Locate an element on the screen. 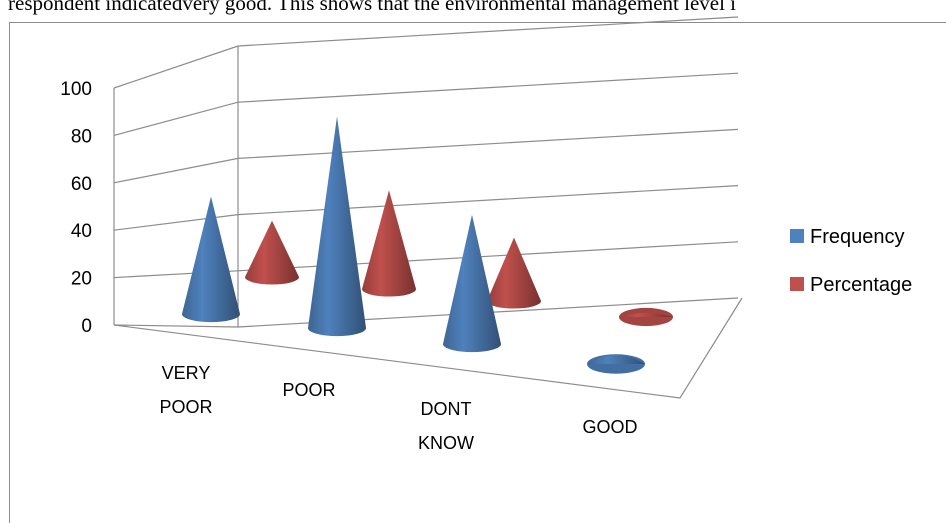  cone-percentage-good is located at coordinates (646, 317).